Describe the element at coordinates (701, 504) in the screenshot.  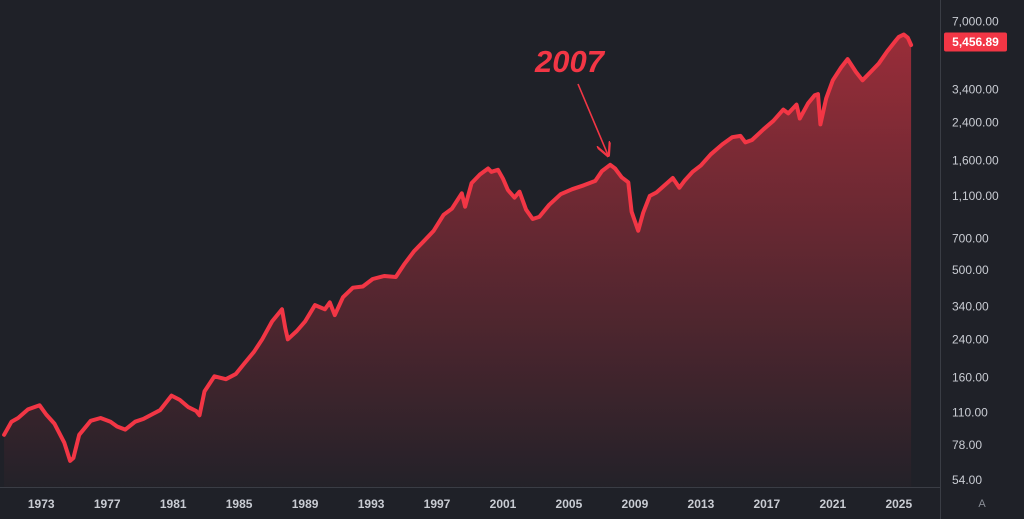
I see `x-tick-label: 2013` at that location.